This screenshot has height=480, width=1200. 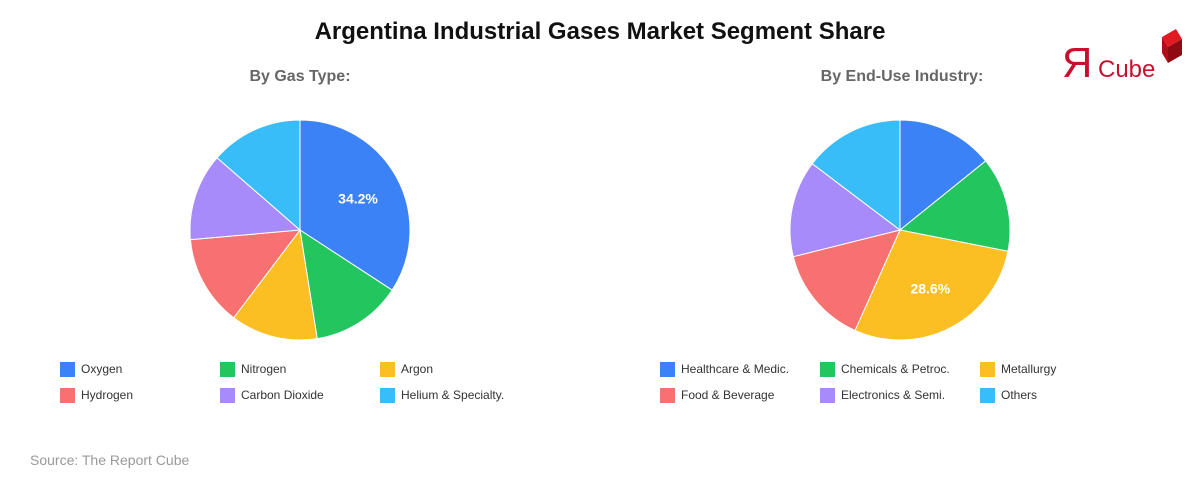 I want to click on pie-slice-food-beverage, so click(x=846, y=280).